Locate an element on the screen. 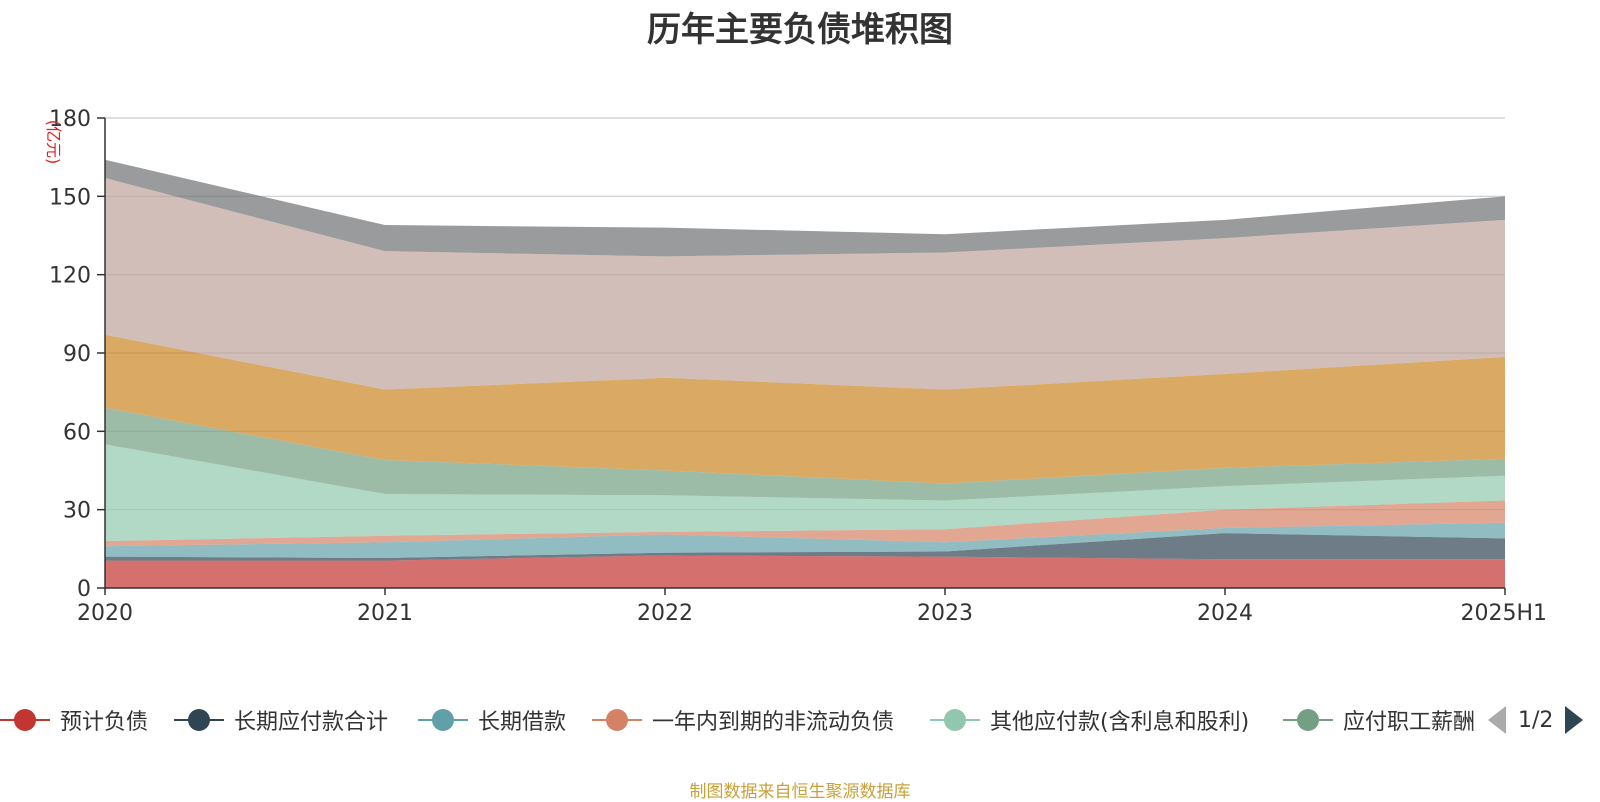 The width and height of the screenshot is (1600, 802). legend-label: 长期应付款合计 is located at coordinates (311, 722).